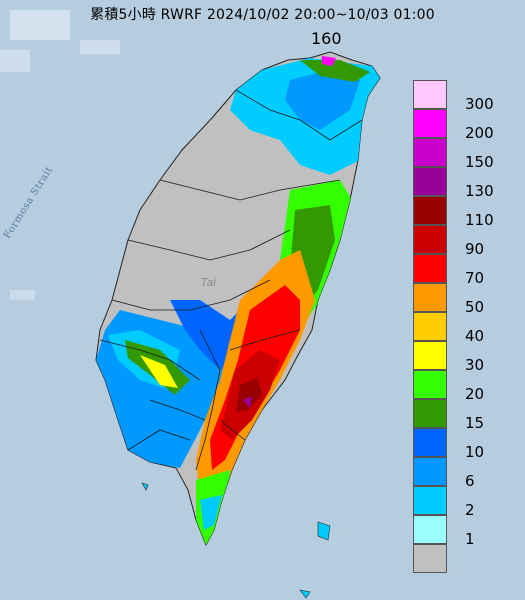 Image resolution: width=525 pixels, height=600 pixels. What do you see at coordinates (475, 307) in the screenshot?
I see `legend-label: 50` at bounding box center [475, 307].